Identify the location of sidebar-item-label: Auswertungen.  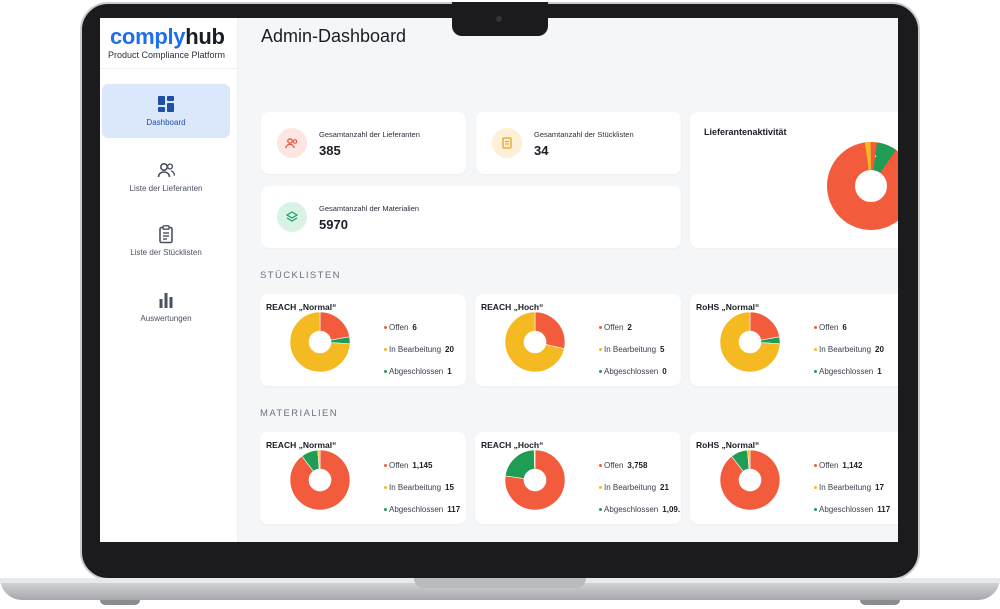
(166, 318).